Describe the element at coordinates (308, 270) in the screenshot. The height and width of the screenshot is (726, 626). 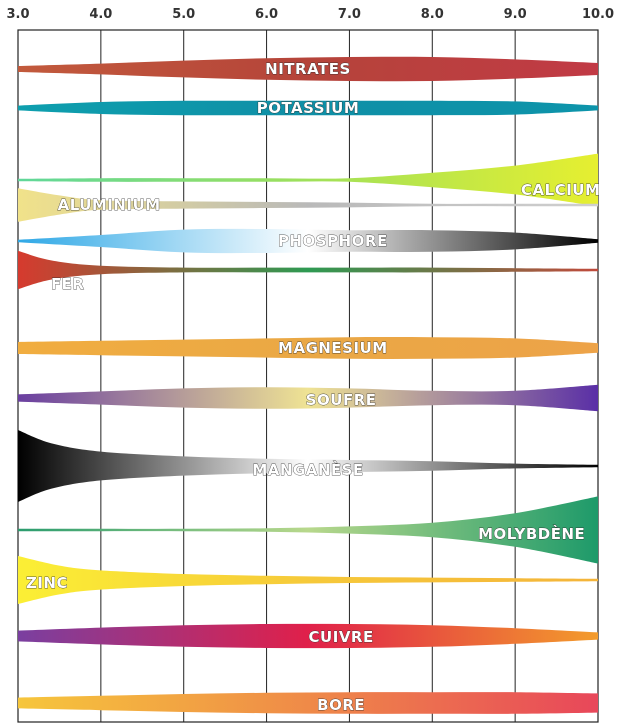
I see `band-fer` at that location.